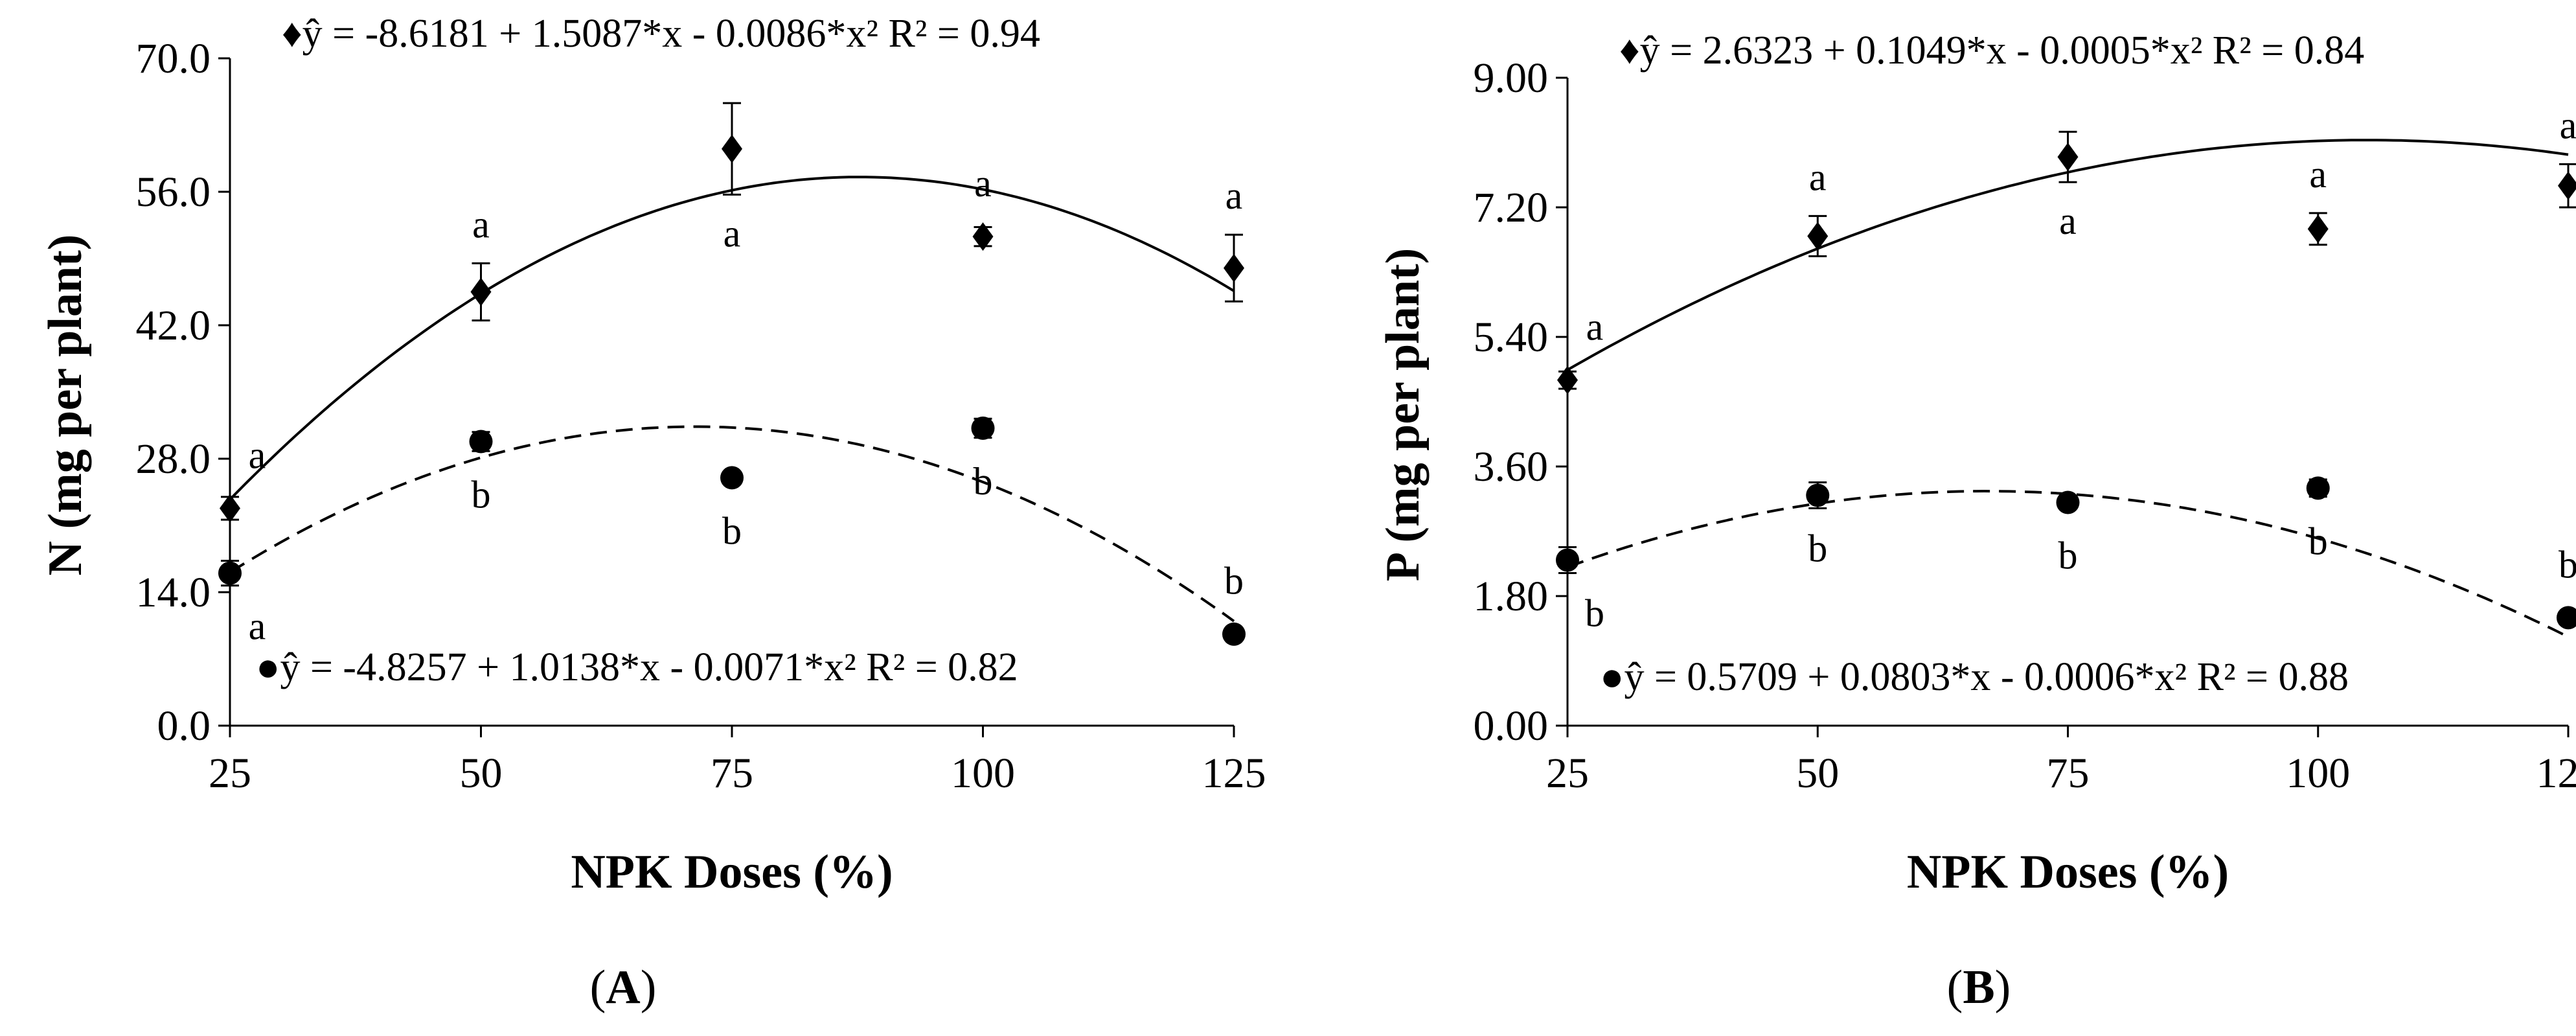  I want to click on y-tick-label: 42.0, so click(173, 325).